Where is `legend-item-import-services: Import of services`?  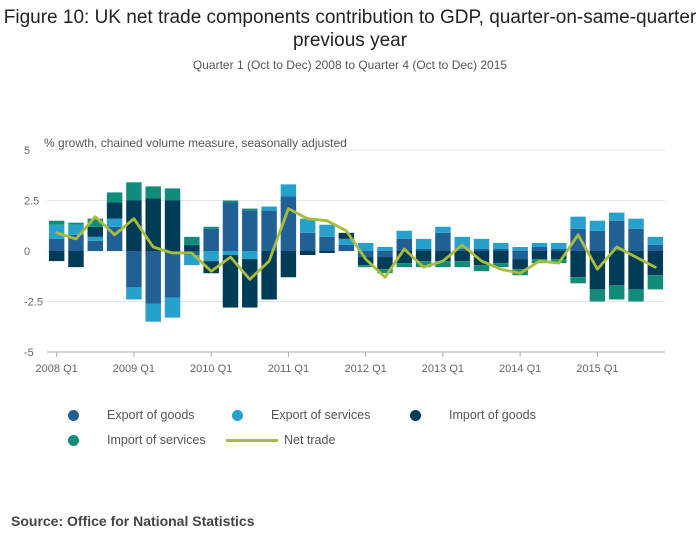 legend-item-import-services: Import of services is located at coordinates (137, 440).